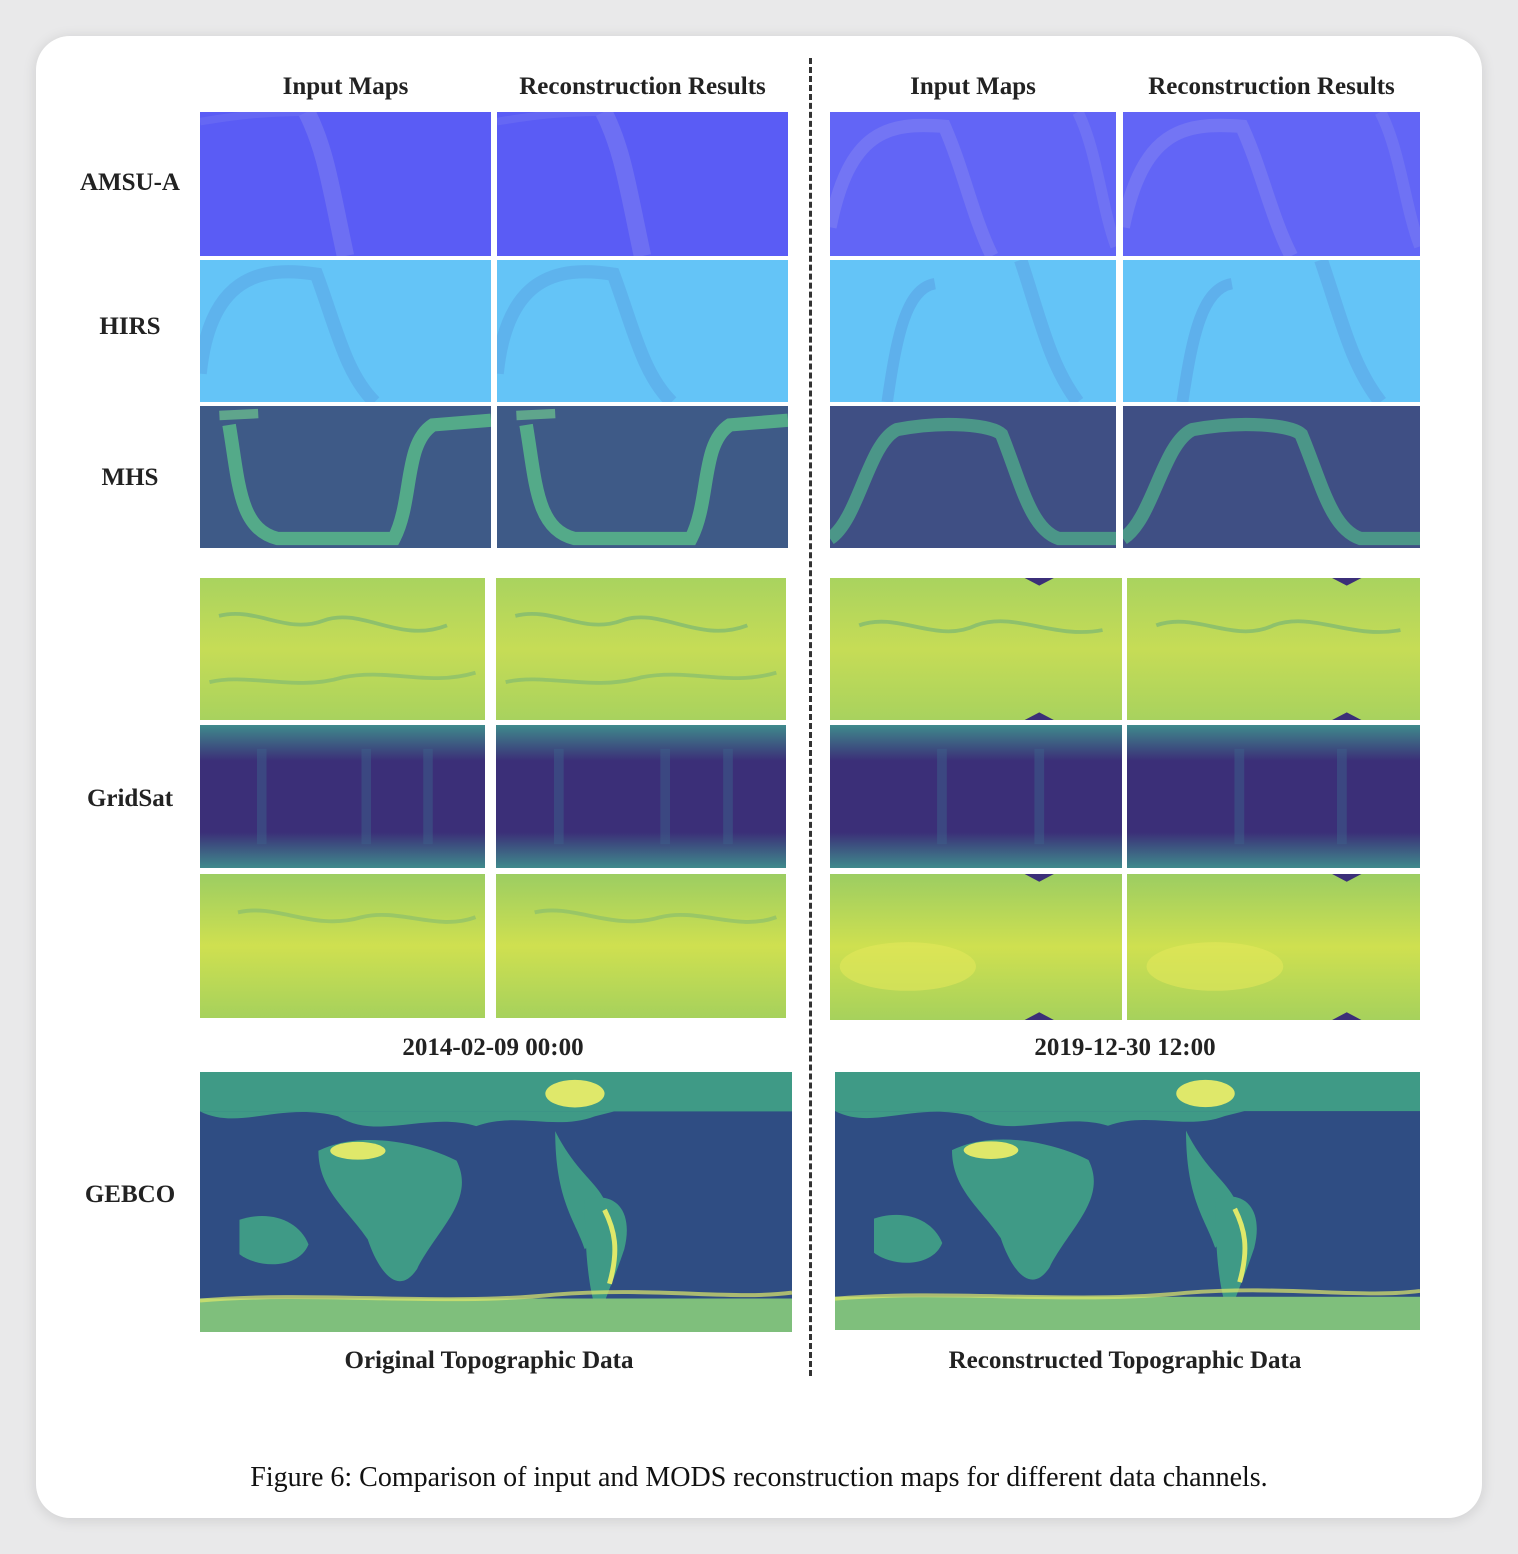  Describe the element at coordinates (976, 649) in the screenshot. I see `map-gridsat1-input-right` at that location.